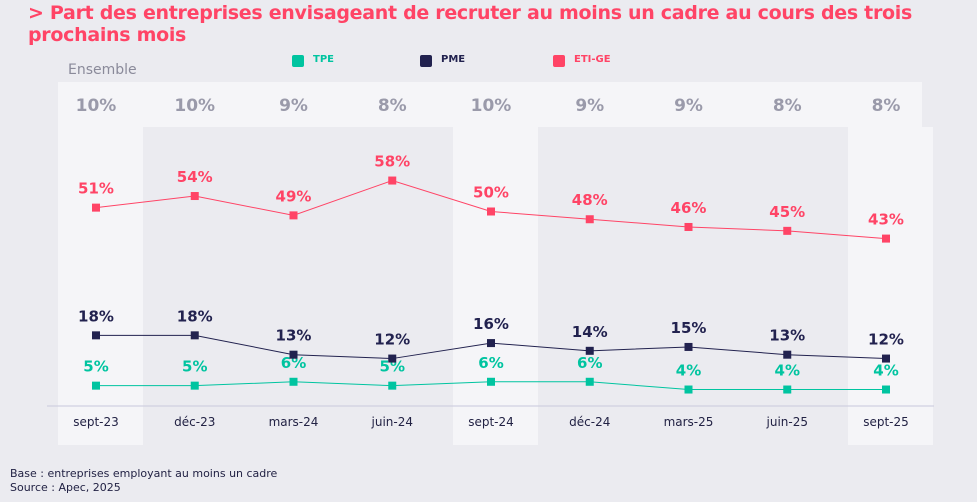  What do you see at coordinates (294, 422) in the screenshot?
I see `x-tick-label: mars-24` at bounding box center [294, 422].